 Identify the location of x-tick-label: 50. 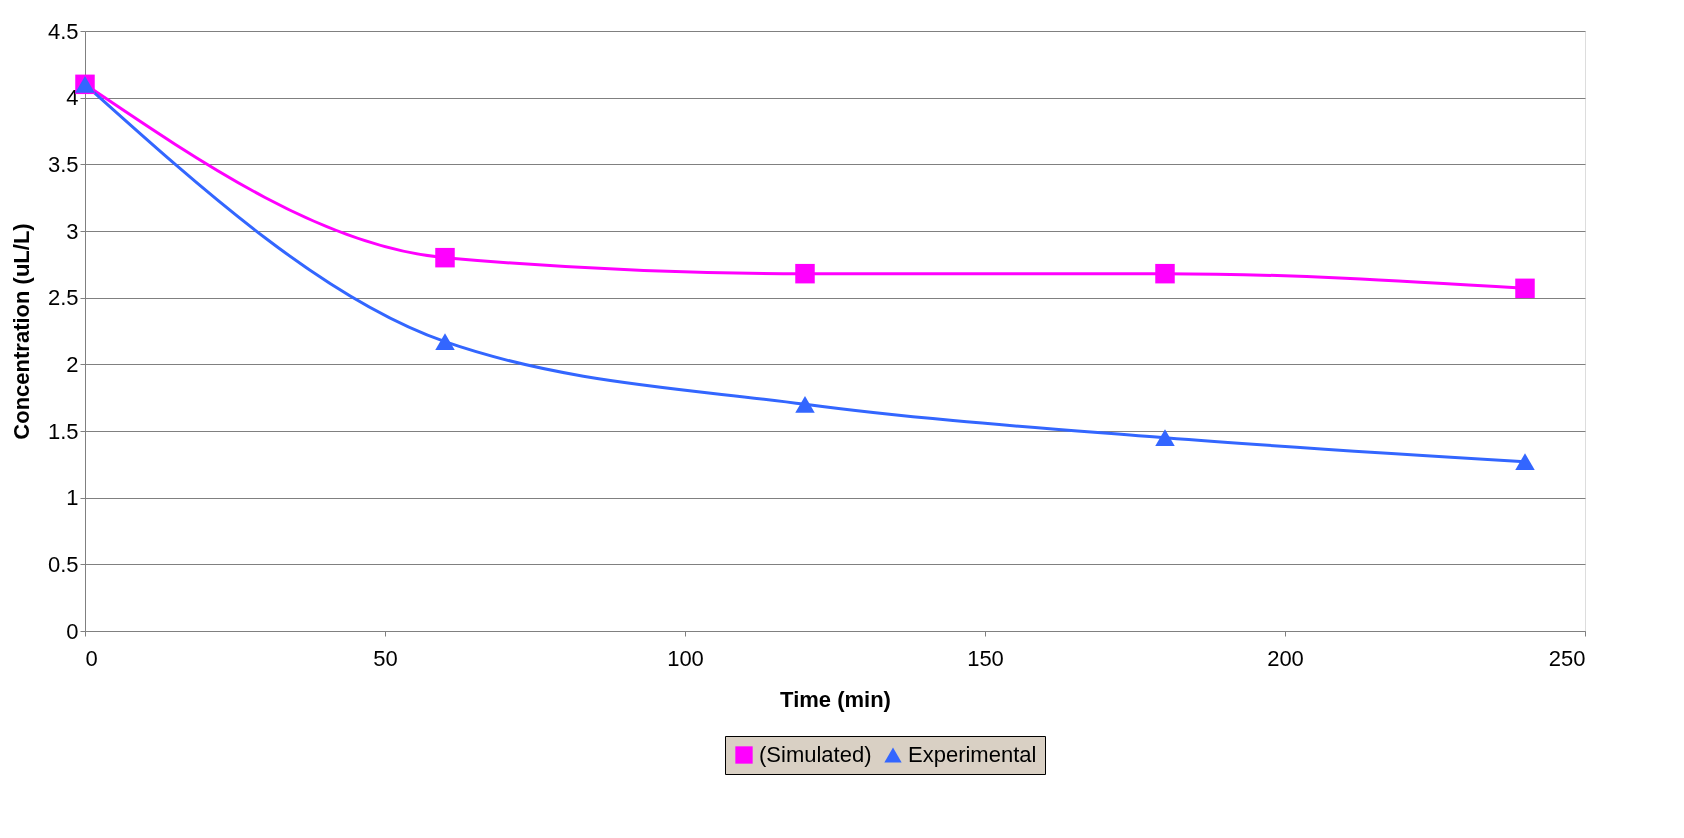
(385, 658).